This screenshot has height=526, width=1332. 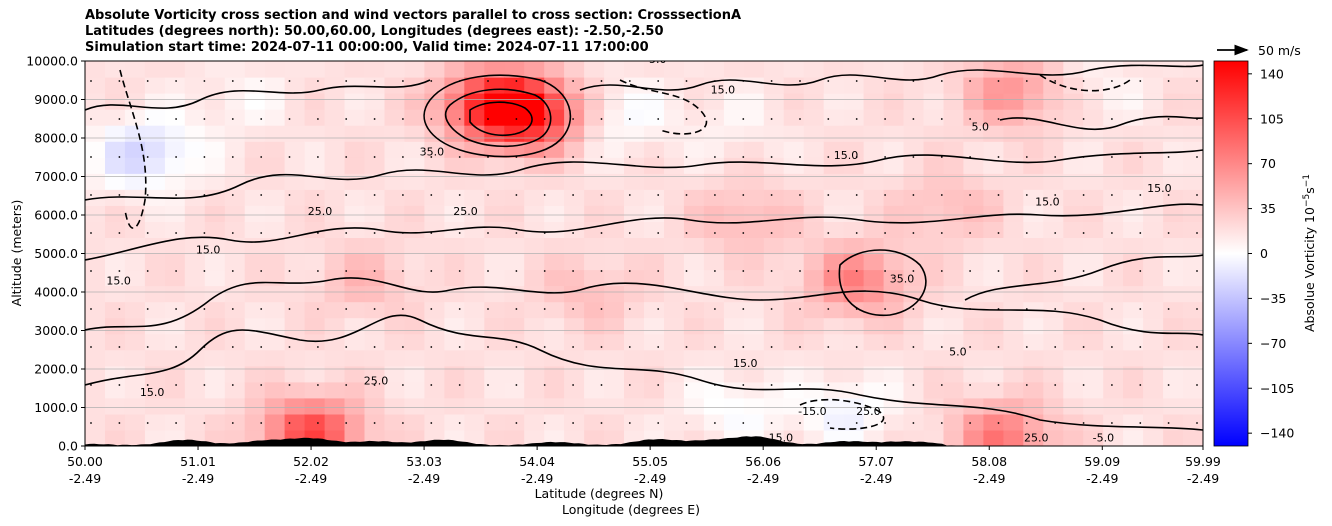 What do you see at coordinates (650, 478) in the screenshot?
I see `x-tick-label-longitude: -2.49` at bounding box center [650, 478].